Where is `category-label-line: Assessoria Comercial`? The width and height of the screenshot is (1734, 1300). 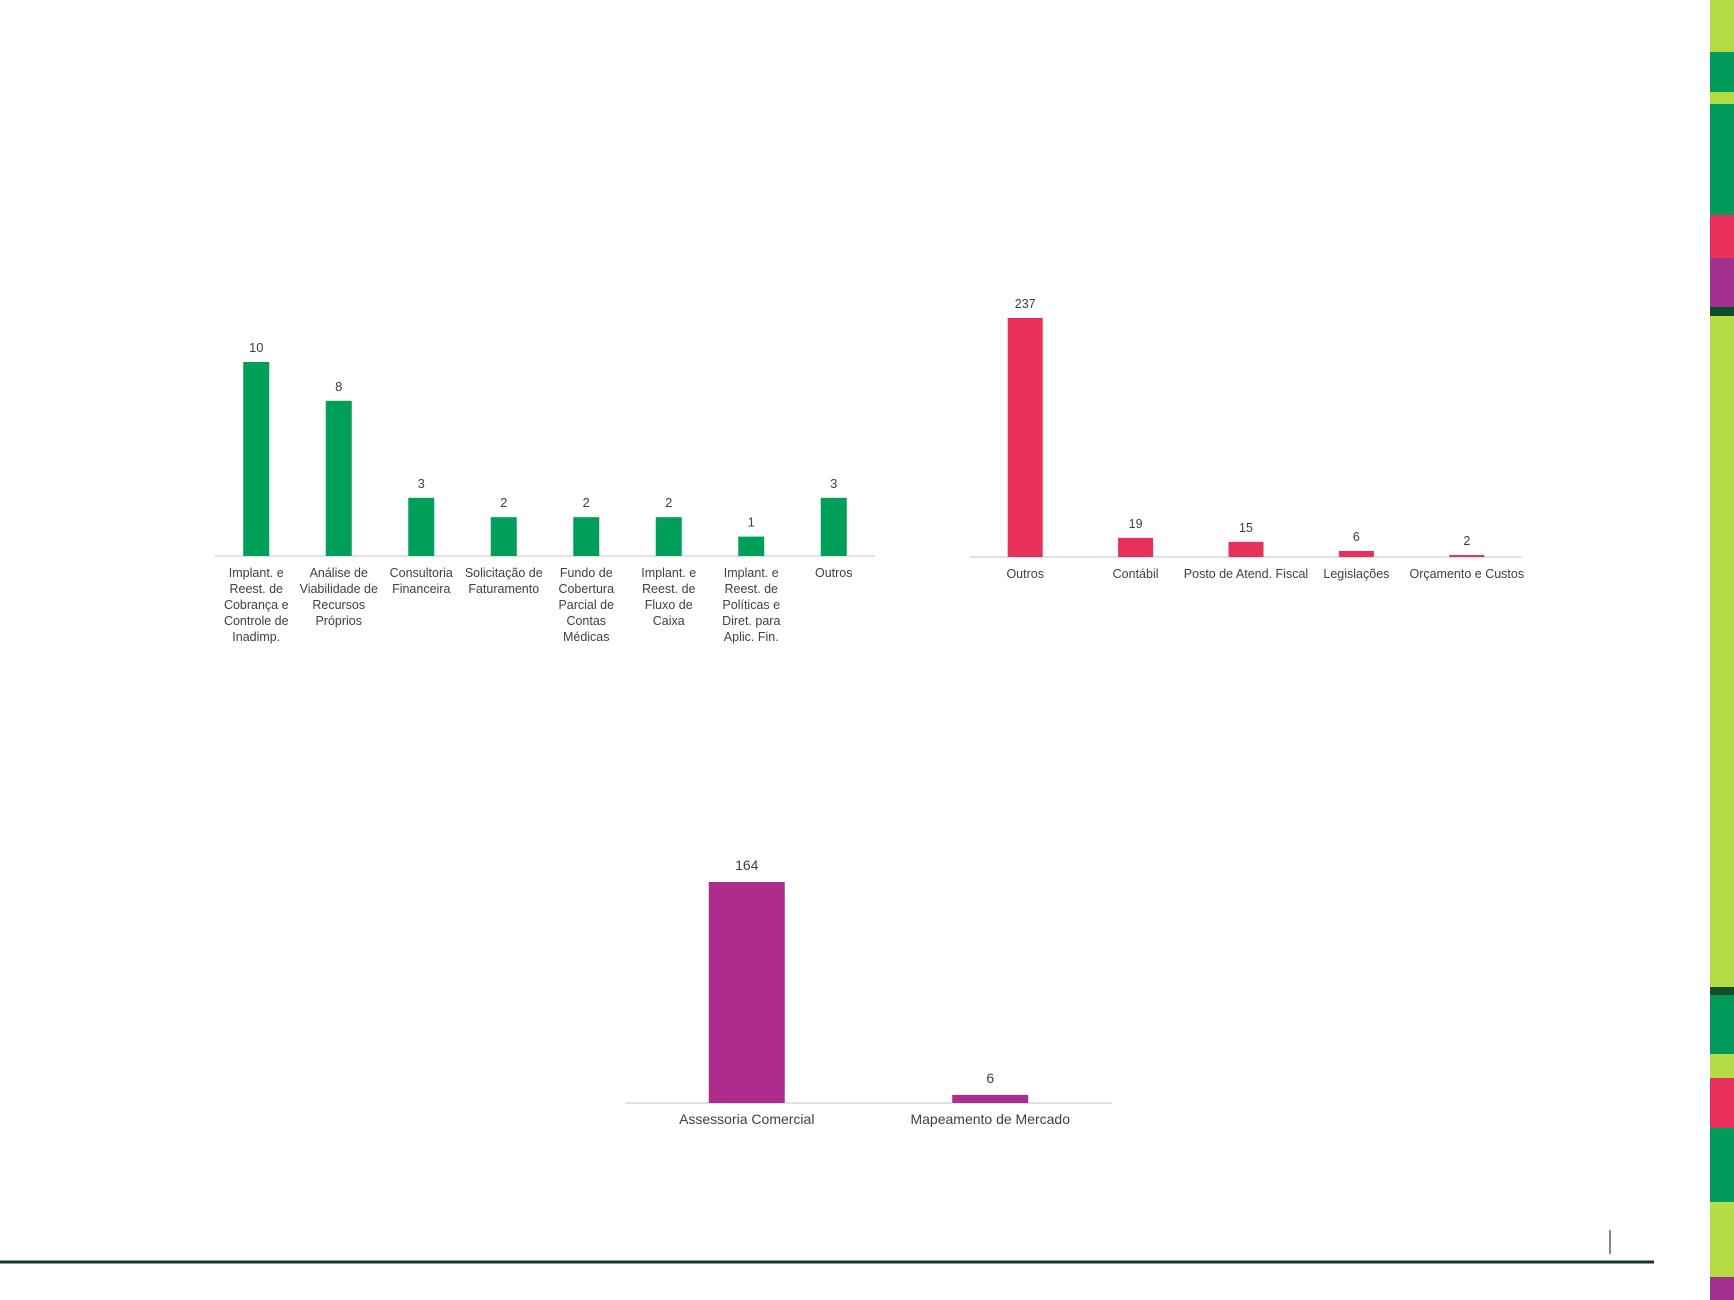
category-label-line: Assessoria Comercial is located at coordinates (746, 1119).